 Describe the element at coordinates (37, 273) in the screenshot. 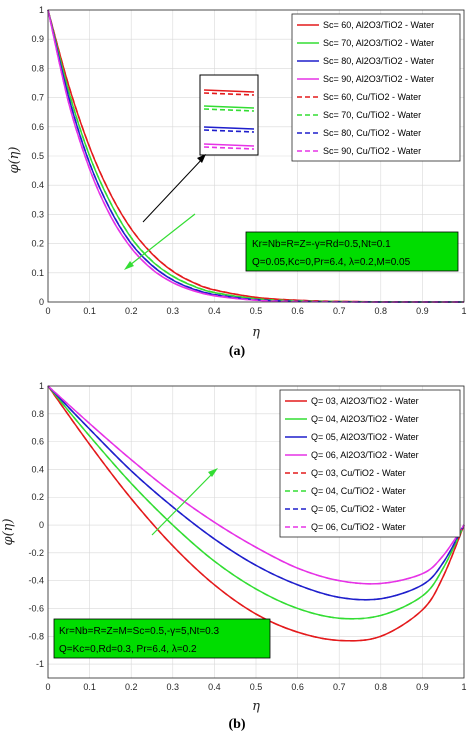

I see `y-tick-label: 0.1` at that location.